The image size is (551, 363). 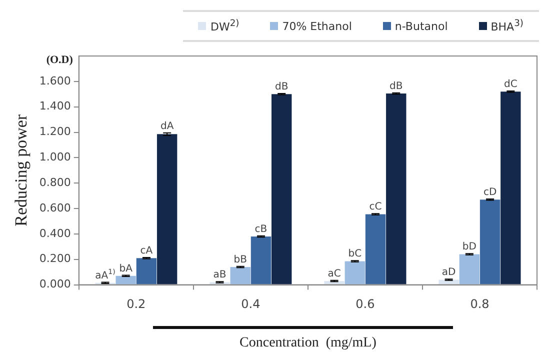 I want to click on data-label: cD, so click(x=490, y=192).